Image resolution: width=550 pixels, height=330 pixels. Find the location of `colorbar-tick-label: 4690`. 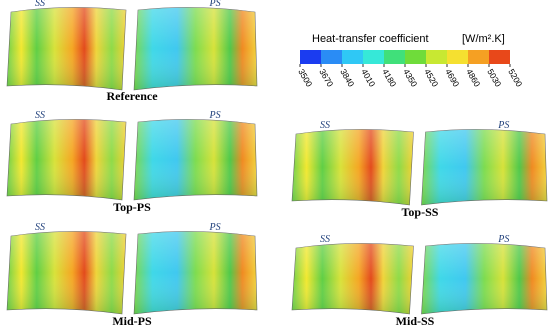

colorbar-tick-label: 4690 is located at coordinates (452, 78).